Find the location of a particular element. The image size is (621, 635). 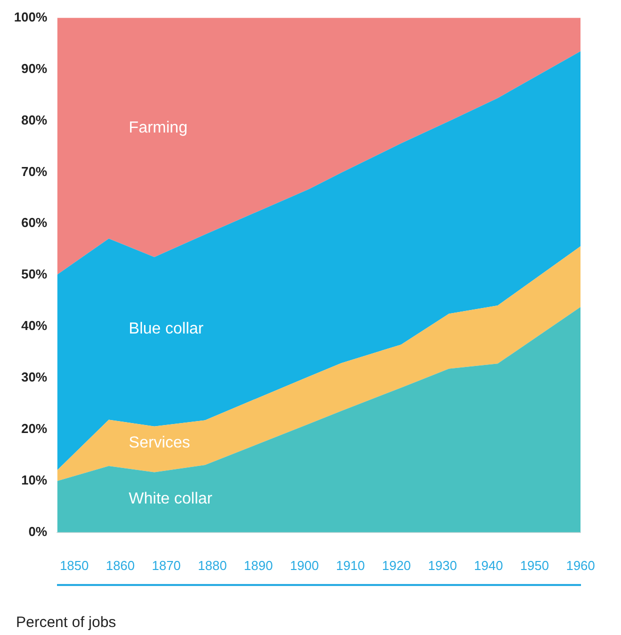

x-tick-label: 1880 is located at coordinates (212, 565).